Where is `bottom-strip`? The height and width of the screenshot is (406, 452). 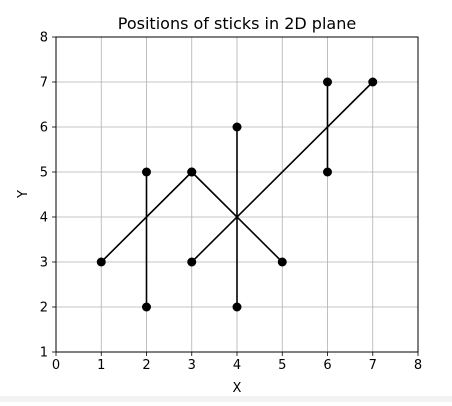 bottom-strip is located at coordinates (226, 399).